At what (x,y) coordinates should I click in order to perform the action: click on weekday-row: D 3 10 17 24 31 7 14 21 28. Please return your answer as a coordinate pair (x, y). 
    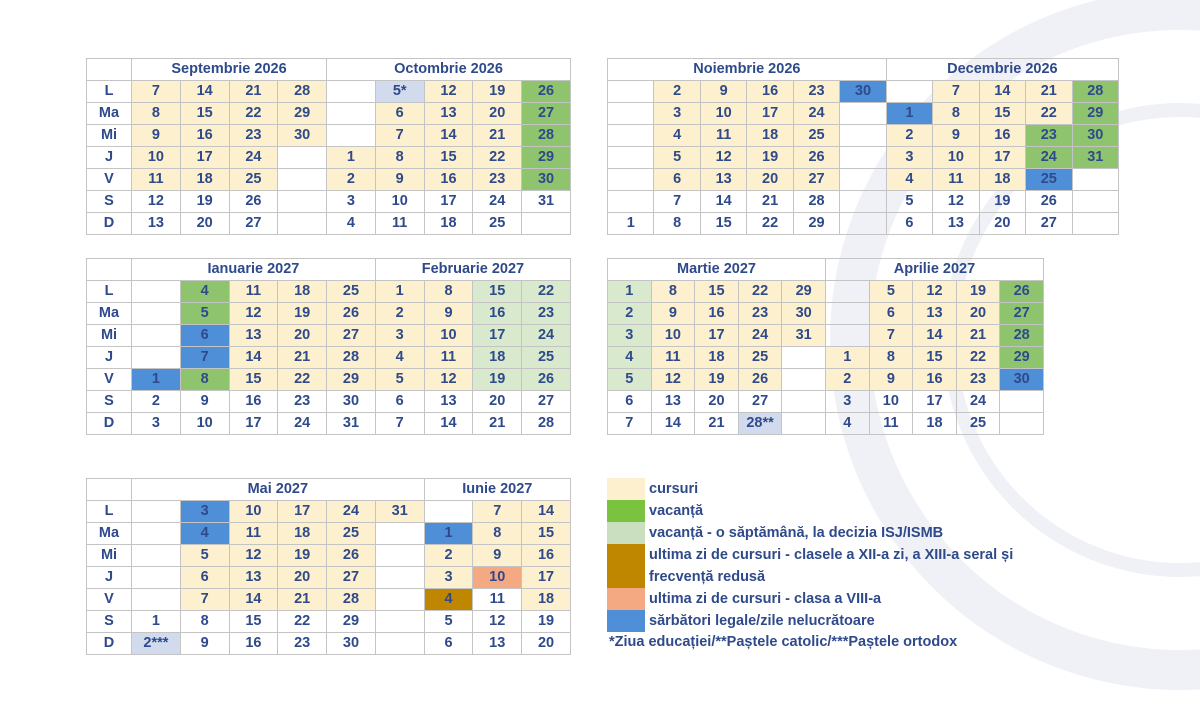
    Looking at the image, I should click on (328, 423).